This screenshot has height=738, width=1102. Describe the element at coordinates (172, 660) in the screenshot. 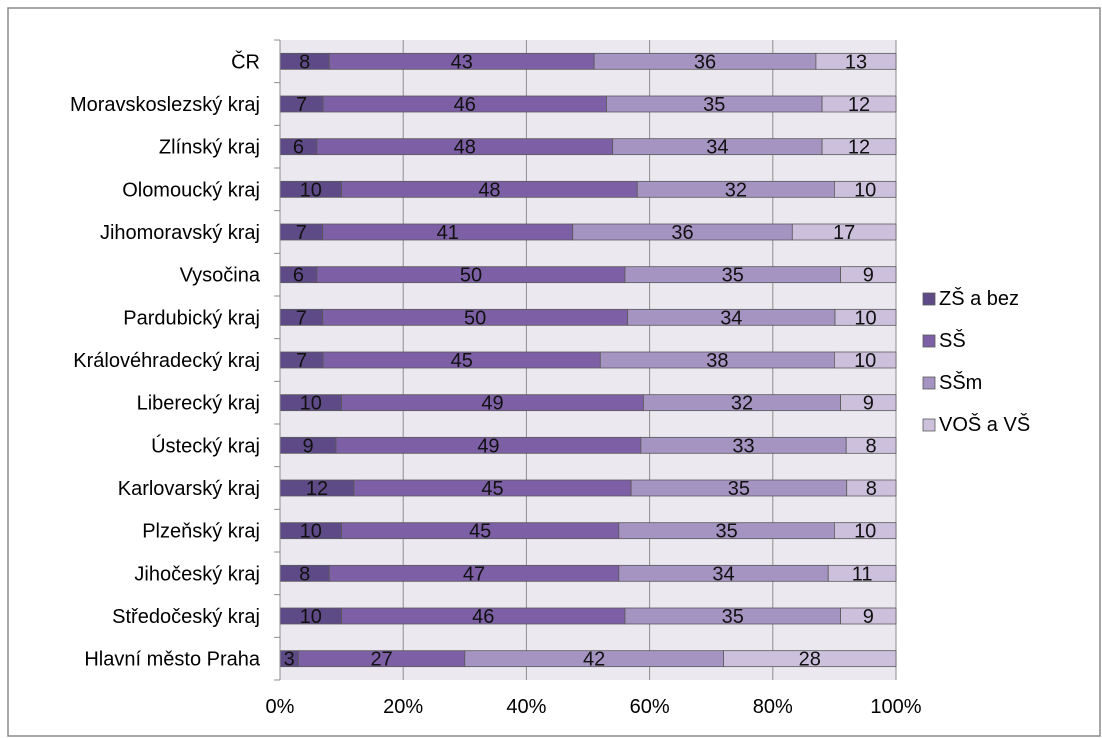

I see `category-label: Hlavní město Praha` at that location.